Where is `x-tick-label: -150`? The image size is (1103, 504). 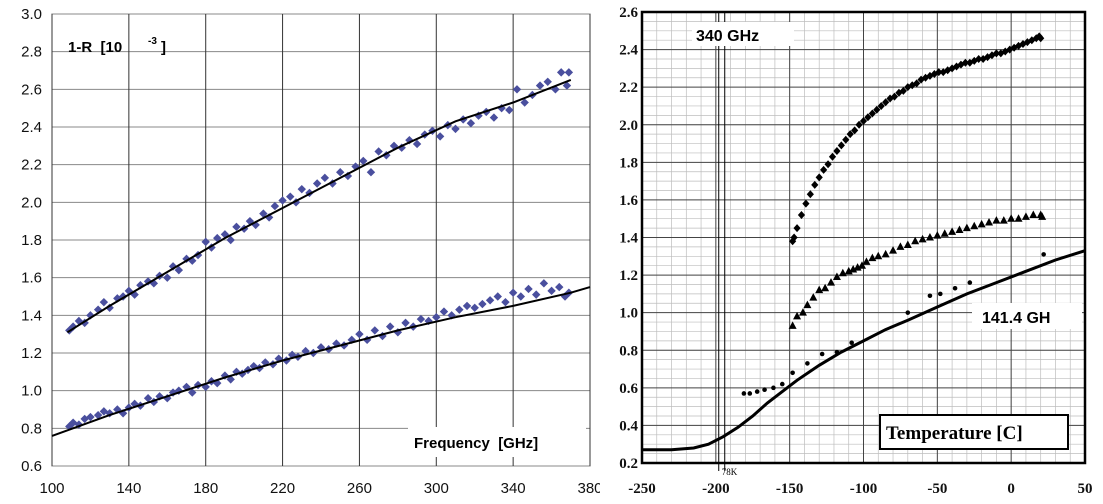
x-tick-label: -150 is located at coordinates (790, 489).